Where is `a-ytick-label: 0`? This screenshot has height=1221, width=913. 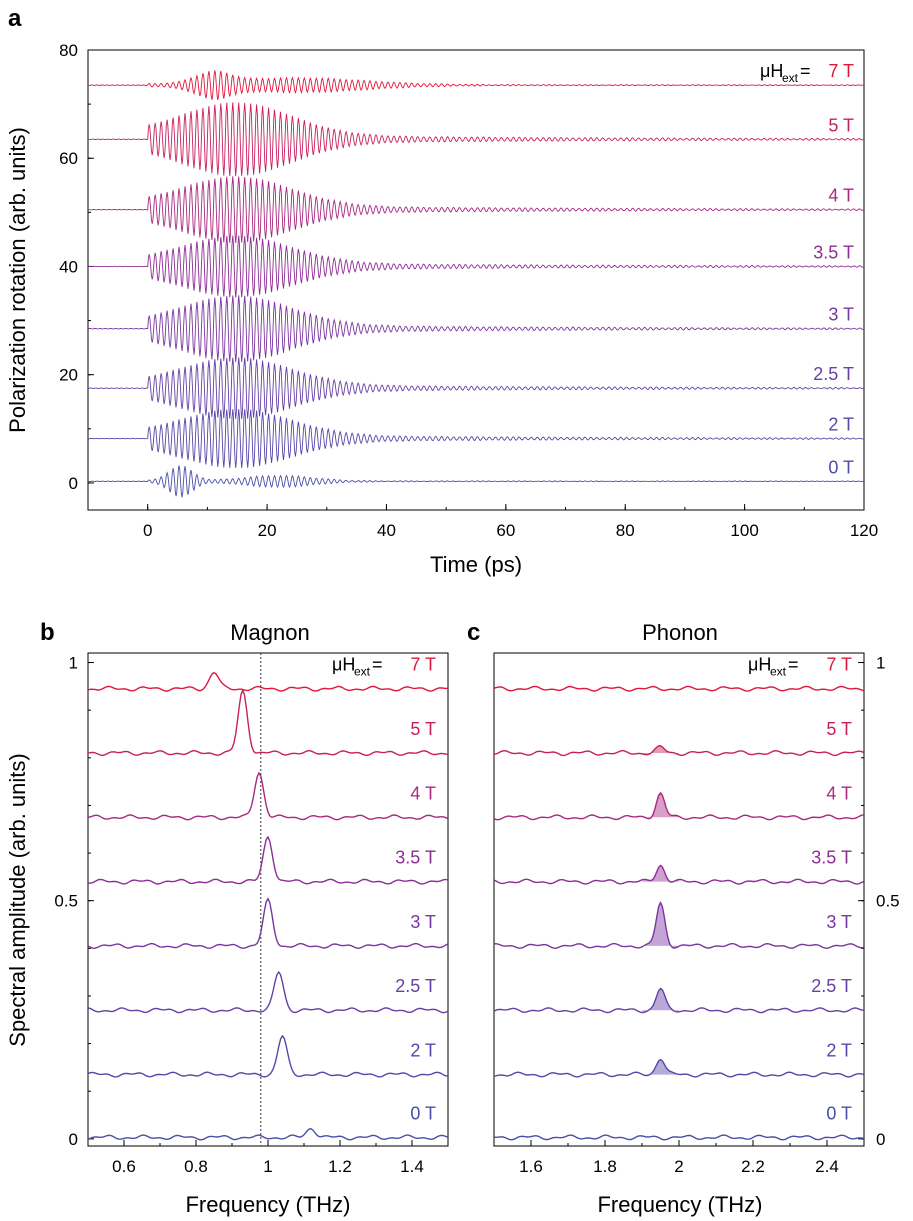
a-ytick-label: 0 is located at coordinates (73, 483).